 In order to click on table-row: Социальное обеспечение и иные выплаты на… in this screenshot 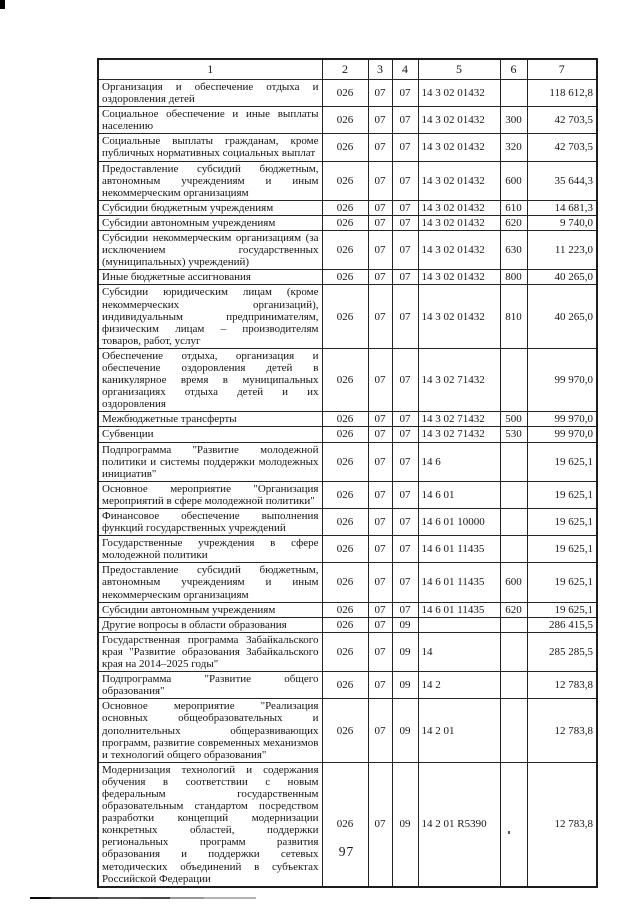, I will do `click(347, 120)`.